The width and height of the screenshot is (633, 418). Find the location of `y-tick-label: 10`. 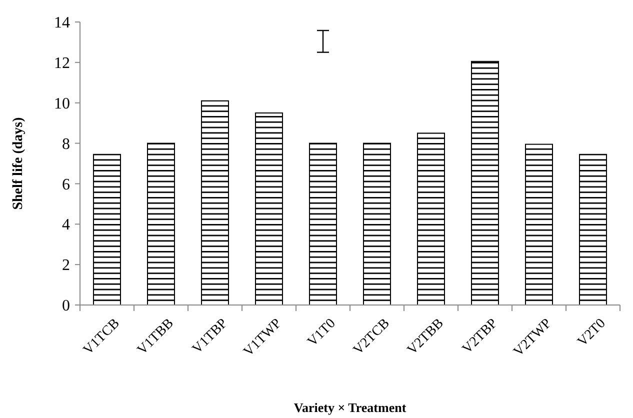

y-tick-label: 10 is located at coordinates (62, 103).